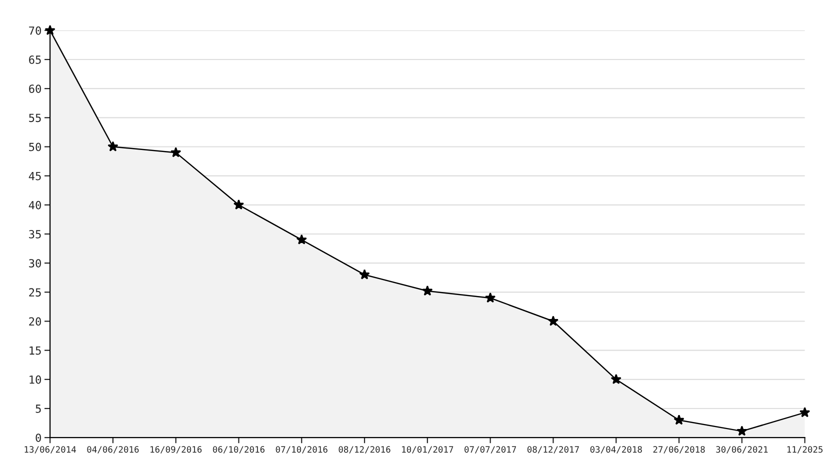  What do you see at coordinates (742, 450) in the screenshot?
I see `x-tick-label: 30/06/2021` at bounding box center [742, 450].